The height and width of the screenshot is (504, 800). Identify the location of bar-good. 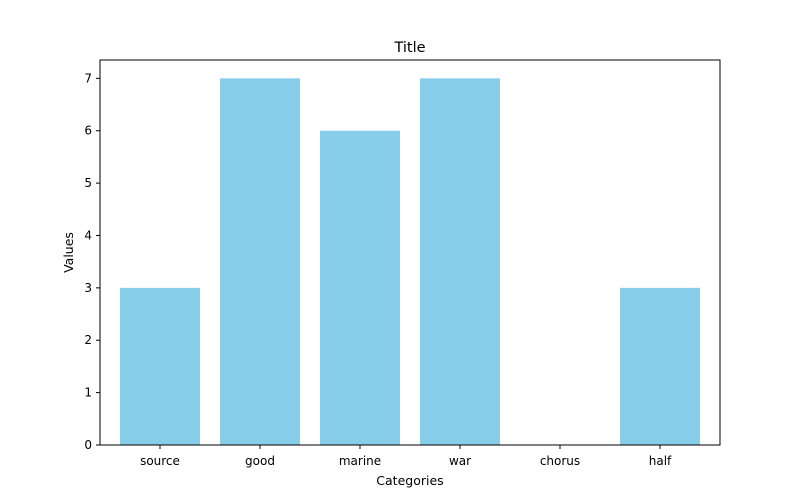
(260, 261).